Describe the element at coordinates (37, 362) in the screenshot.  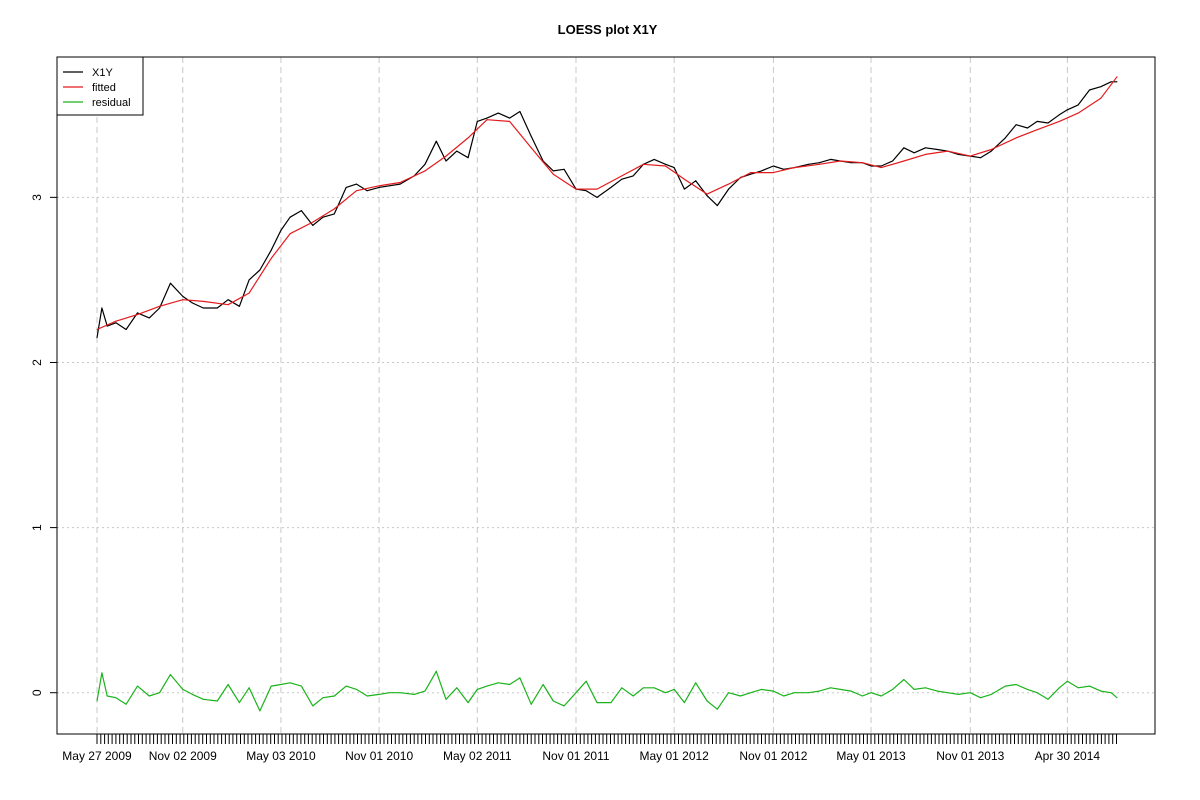
I see `y-tick-label: 2` at that location.